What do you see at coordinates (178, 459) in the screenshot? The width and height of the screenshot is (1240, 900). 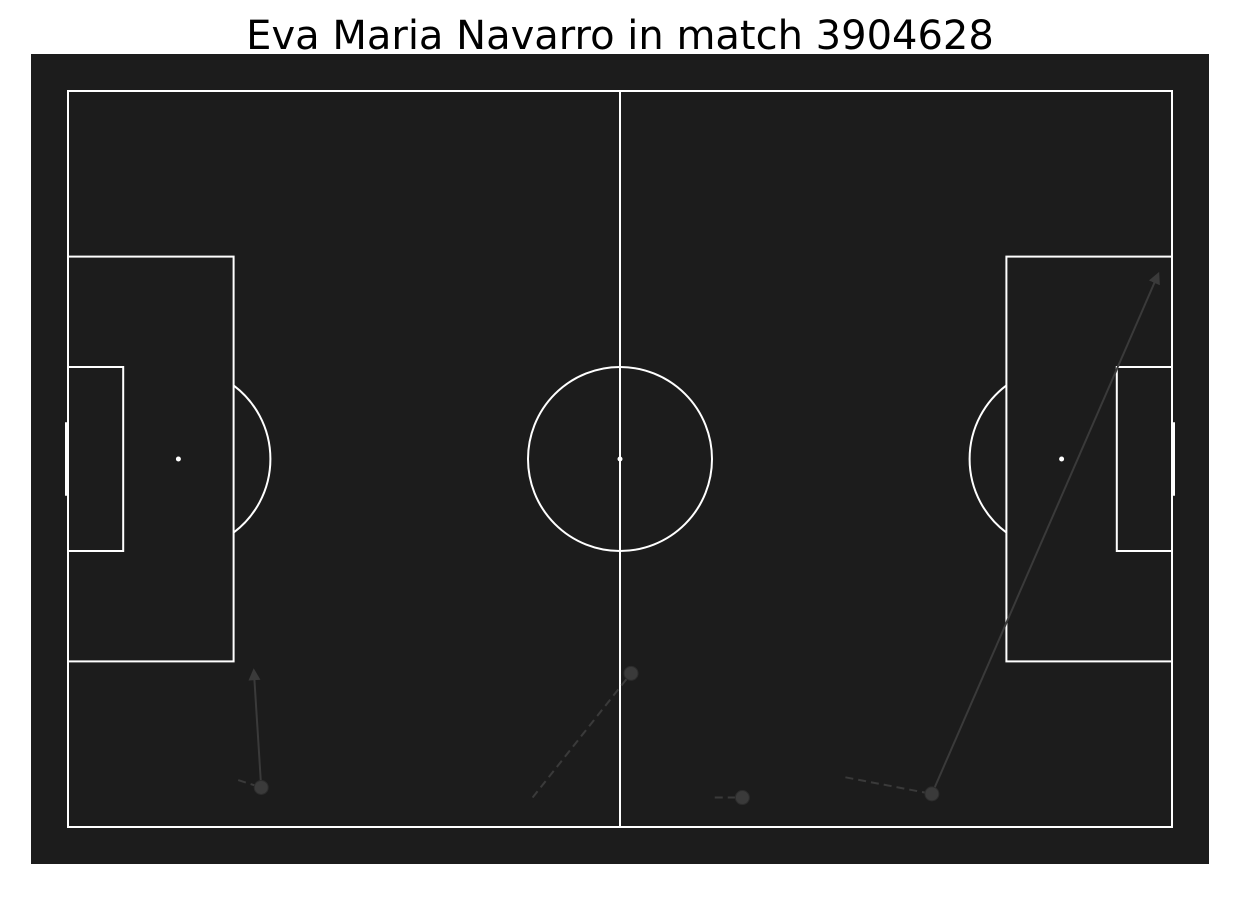 I see `left-penalty-spot` at bounding box center [178, 459].